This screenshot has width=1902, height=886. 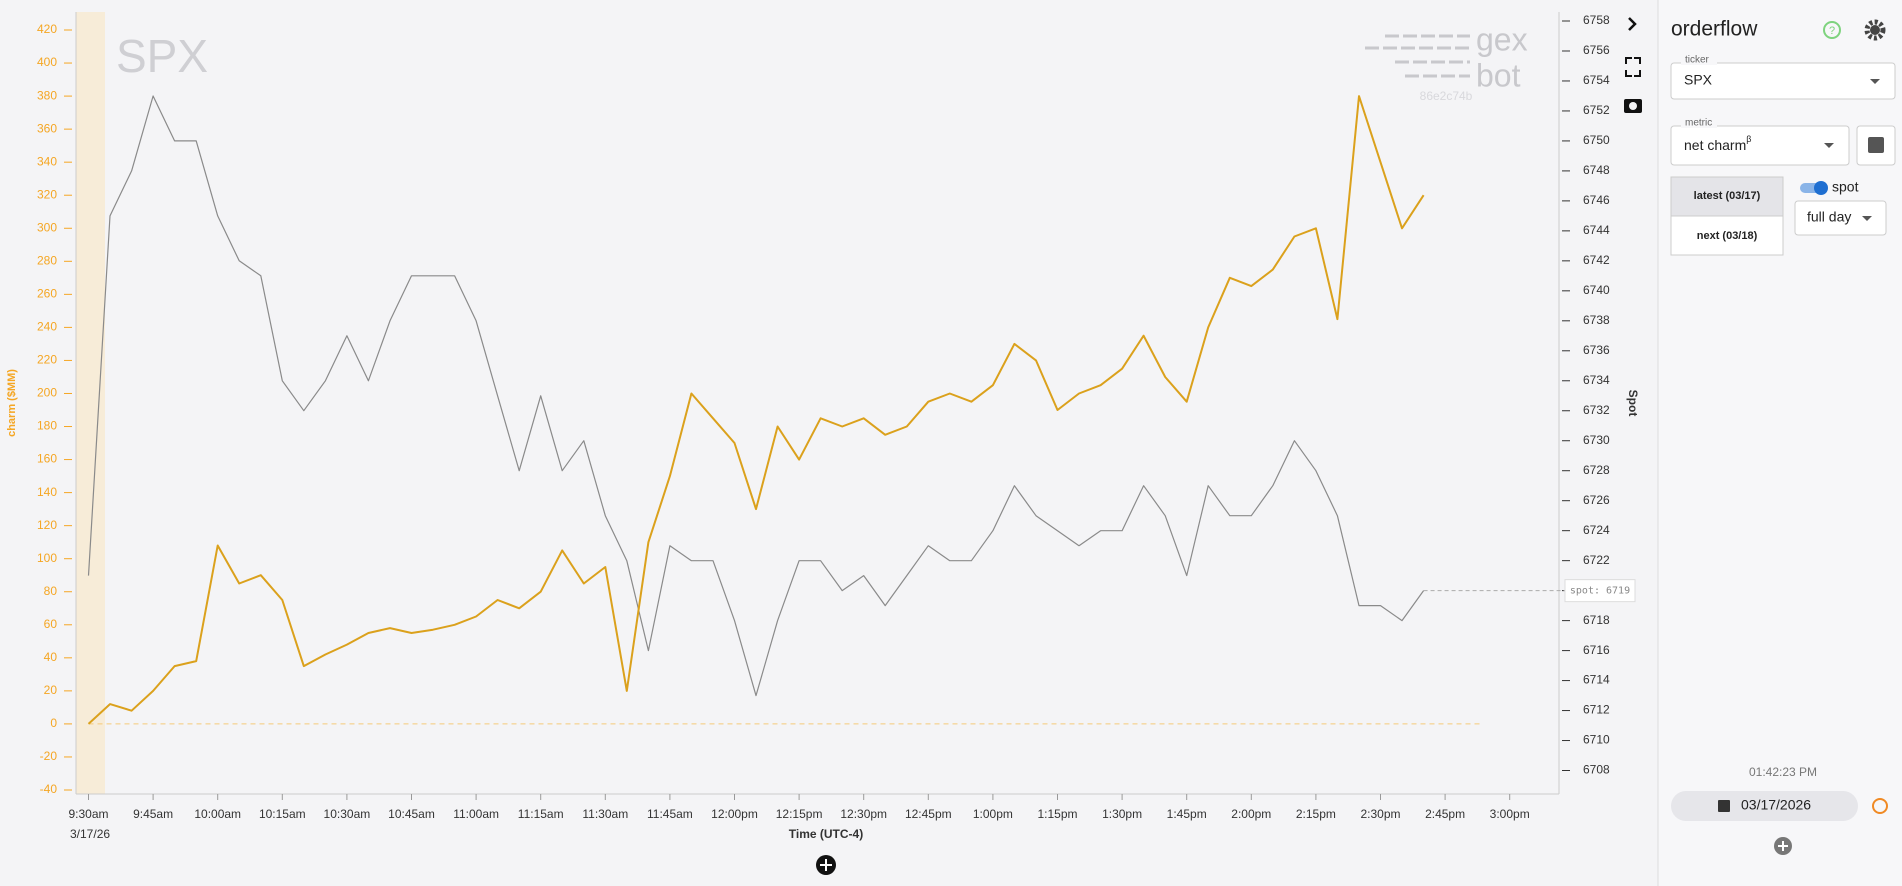 I want to click on y2-tick-label: 6746, so click(x=1596, y=200).